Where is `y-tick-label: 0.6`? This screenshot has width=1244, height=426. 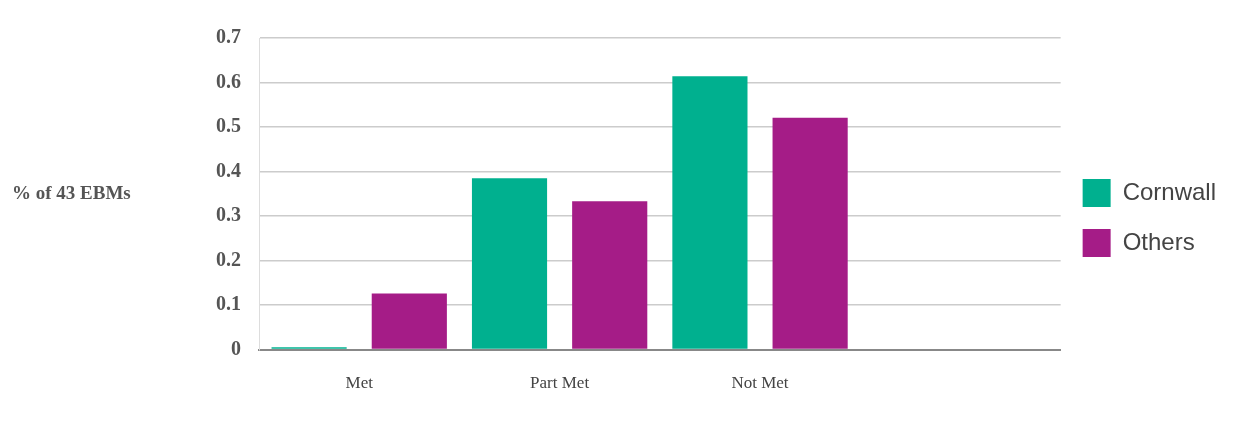 y-tick-label: 0.6 is located at coordinates (228, 80).